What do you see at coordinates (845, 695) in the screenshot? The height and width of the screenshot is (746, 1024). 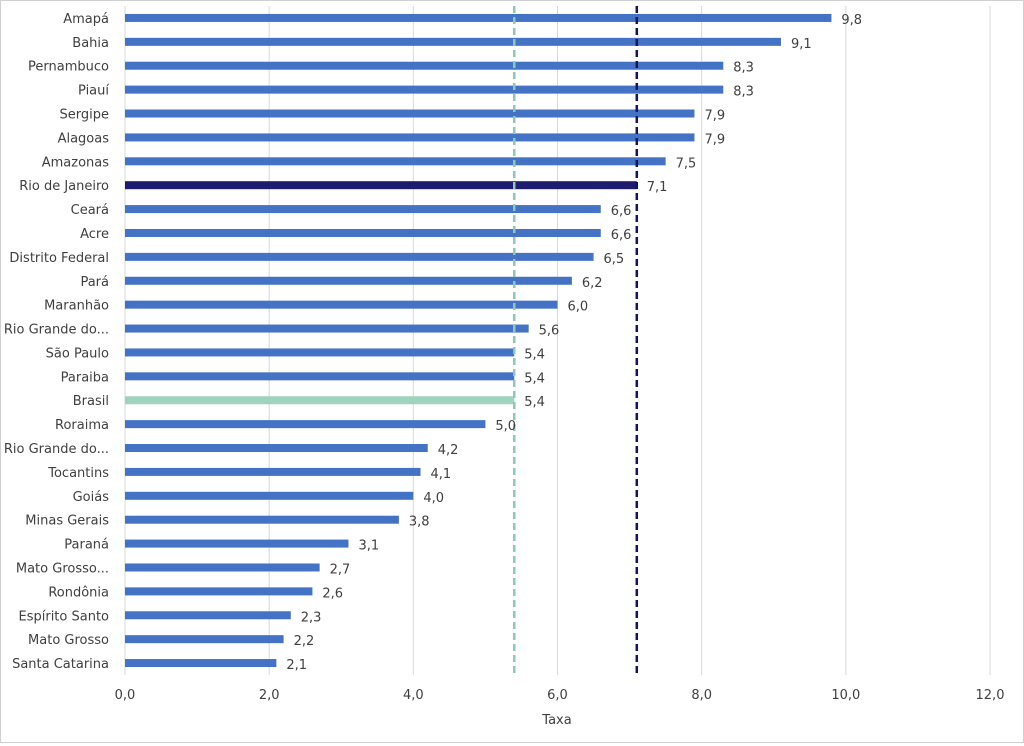 I see `x-tick-label: 10,0` at bounding box center [845, 695].